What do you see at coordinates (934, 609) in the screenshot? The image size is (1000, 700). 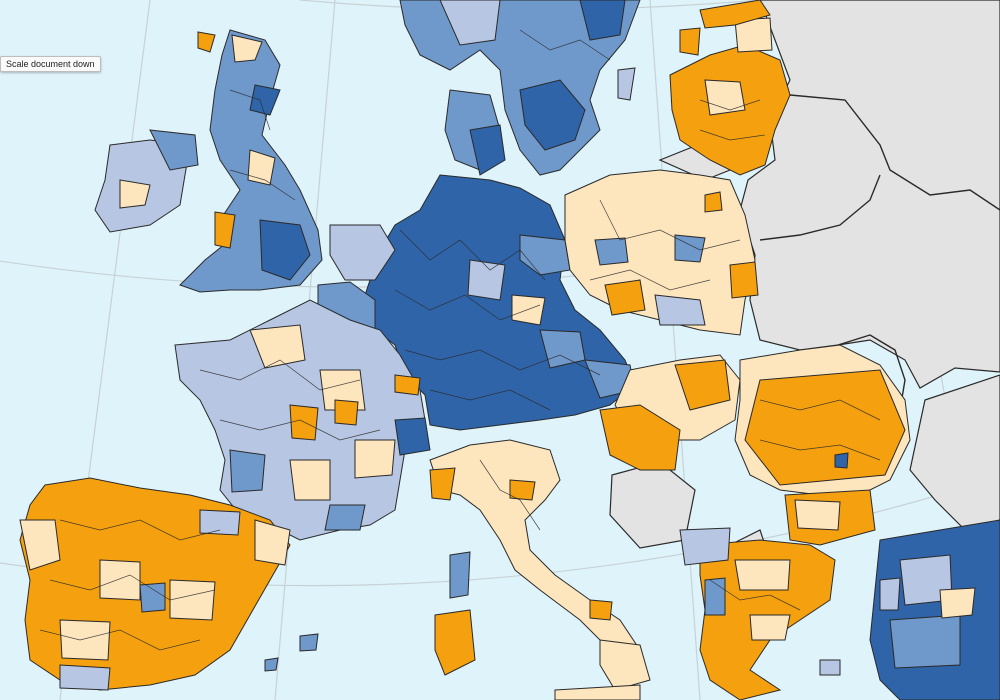 I see `turkey` at bounding box center [934, 609].